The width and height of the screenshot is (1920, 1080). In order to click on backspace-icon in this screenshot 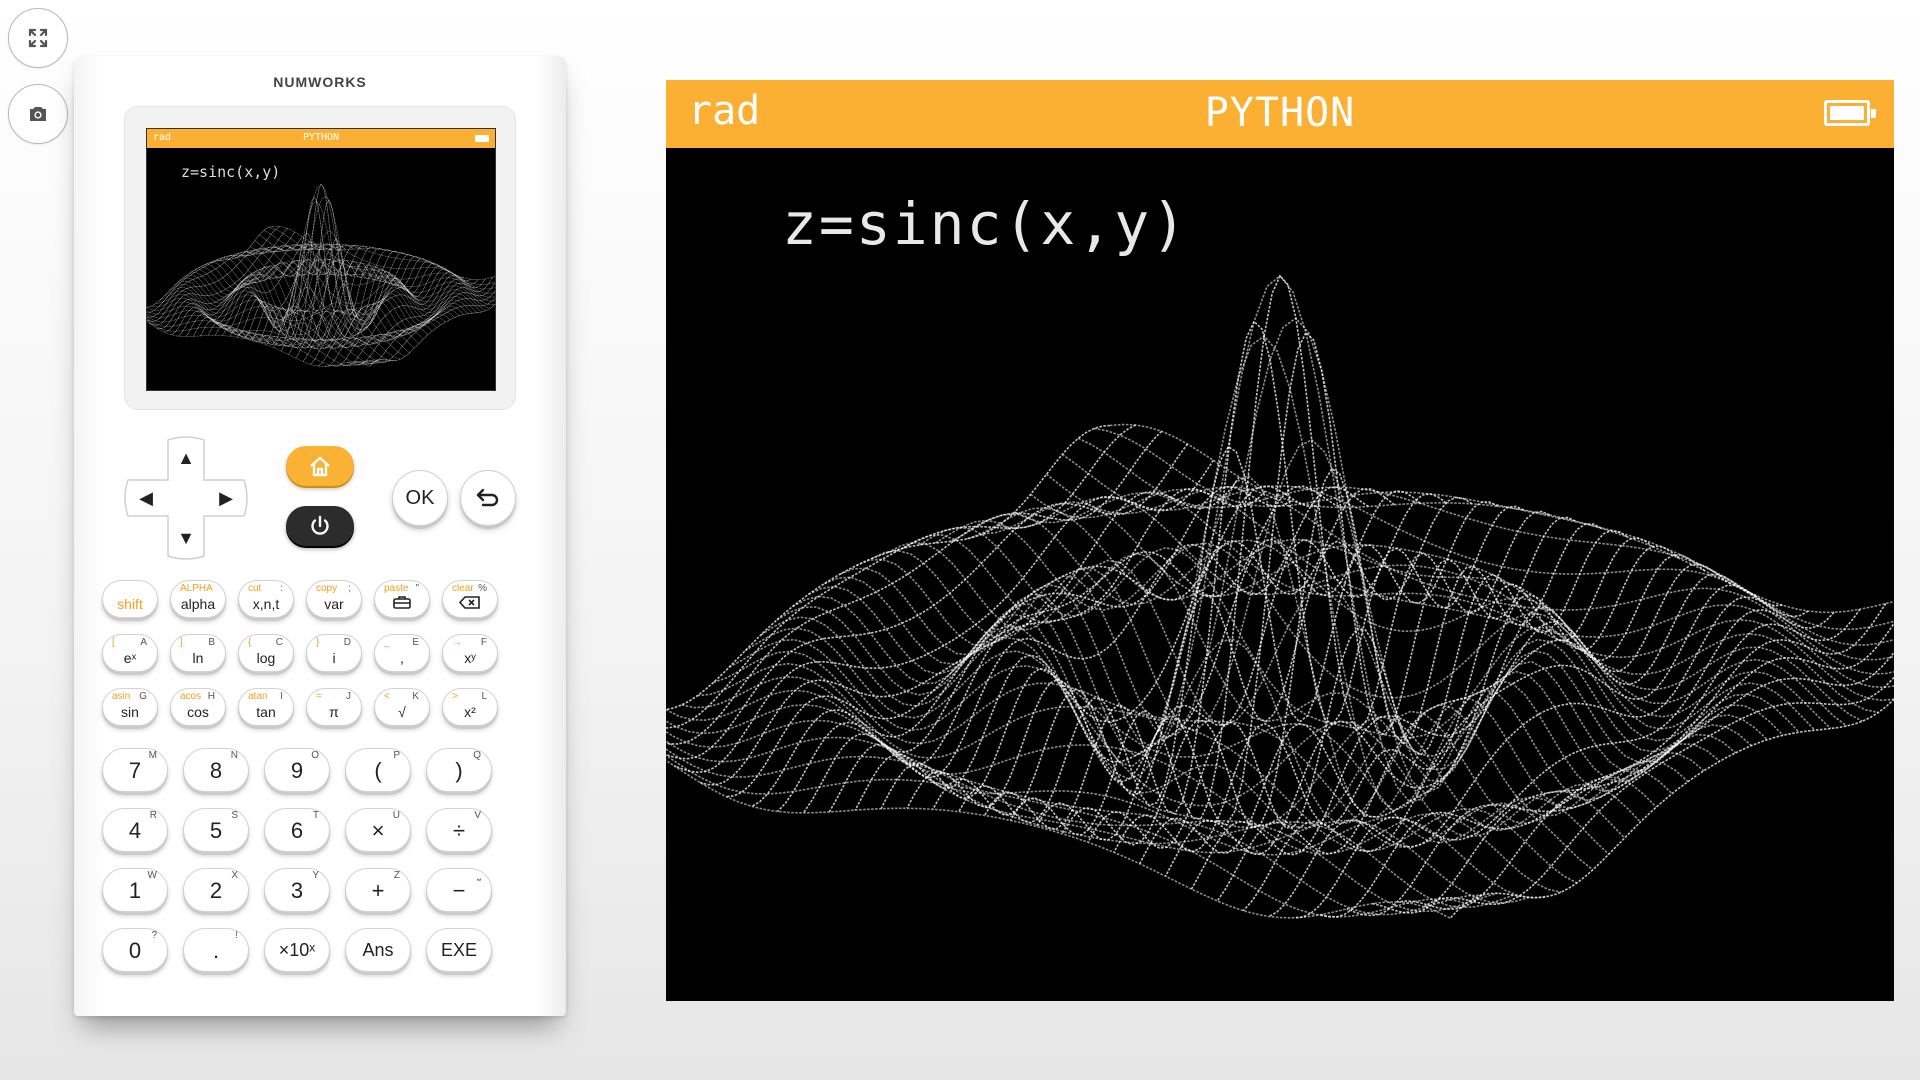, I will do `click(470, 604)`.